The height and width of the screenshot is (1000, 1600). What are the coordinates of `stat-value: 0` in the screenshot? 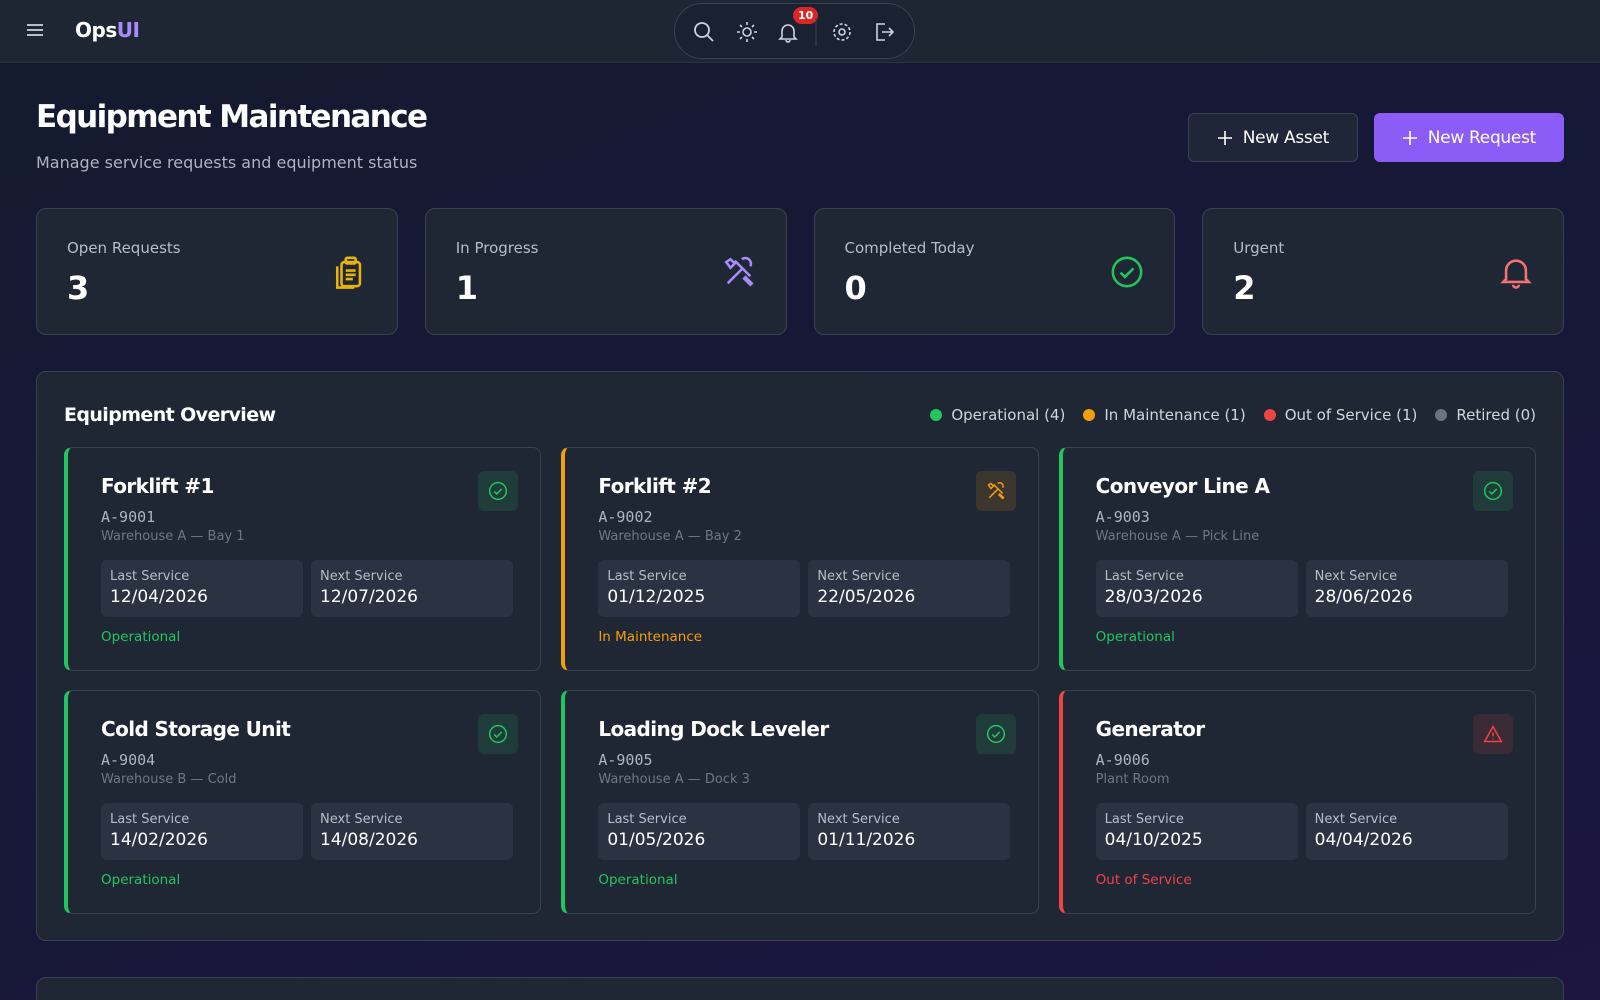 It's located at (855, 288).